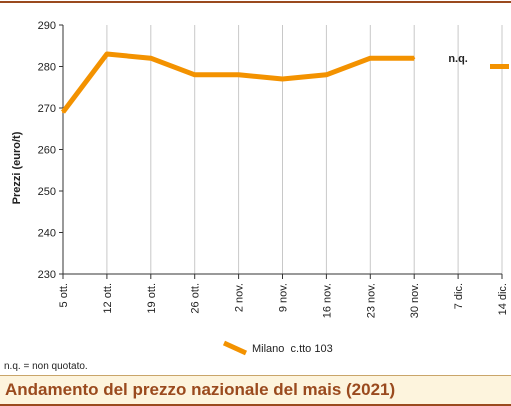 This screenshot has width=511, height=406. What do you see at coordinates (285, 82) in the screenshot?
I see `series-lines` at bounding box center [285, 82].